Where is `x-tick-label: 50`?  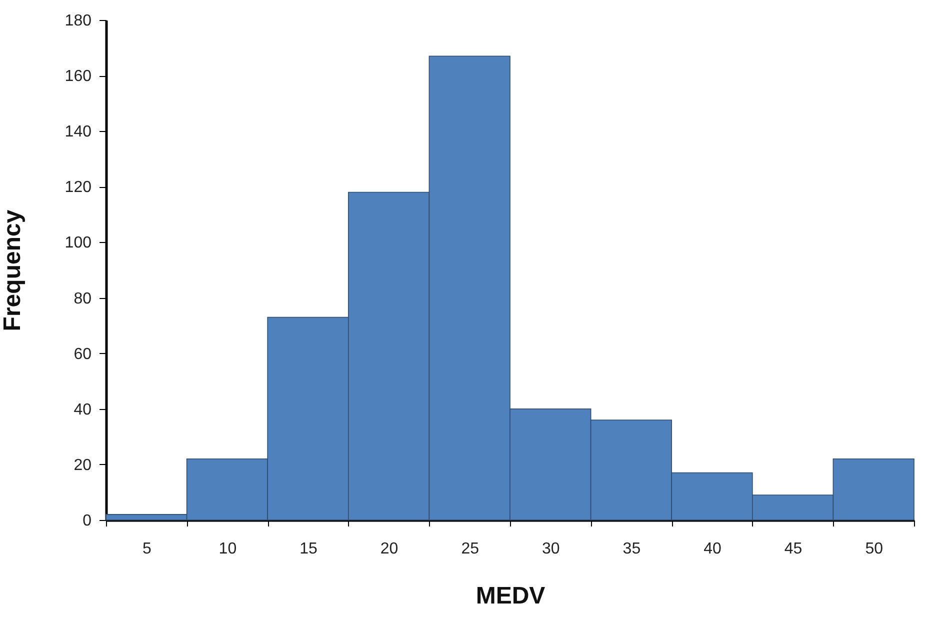 x-tick-label: 50 is located at coordinates (874, 549).